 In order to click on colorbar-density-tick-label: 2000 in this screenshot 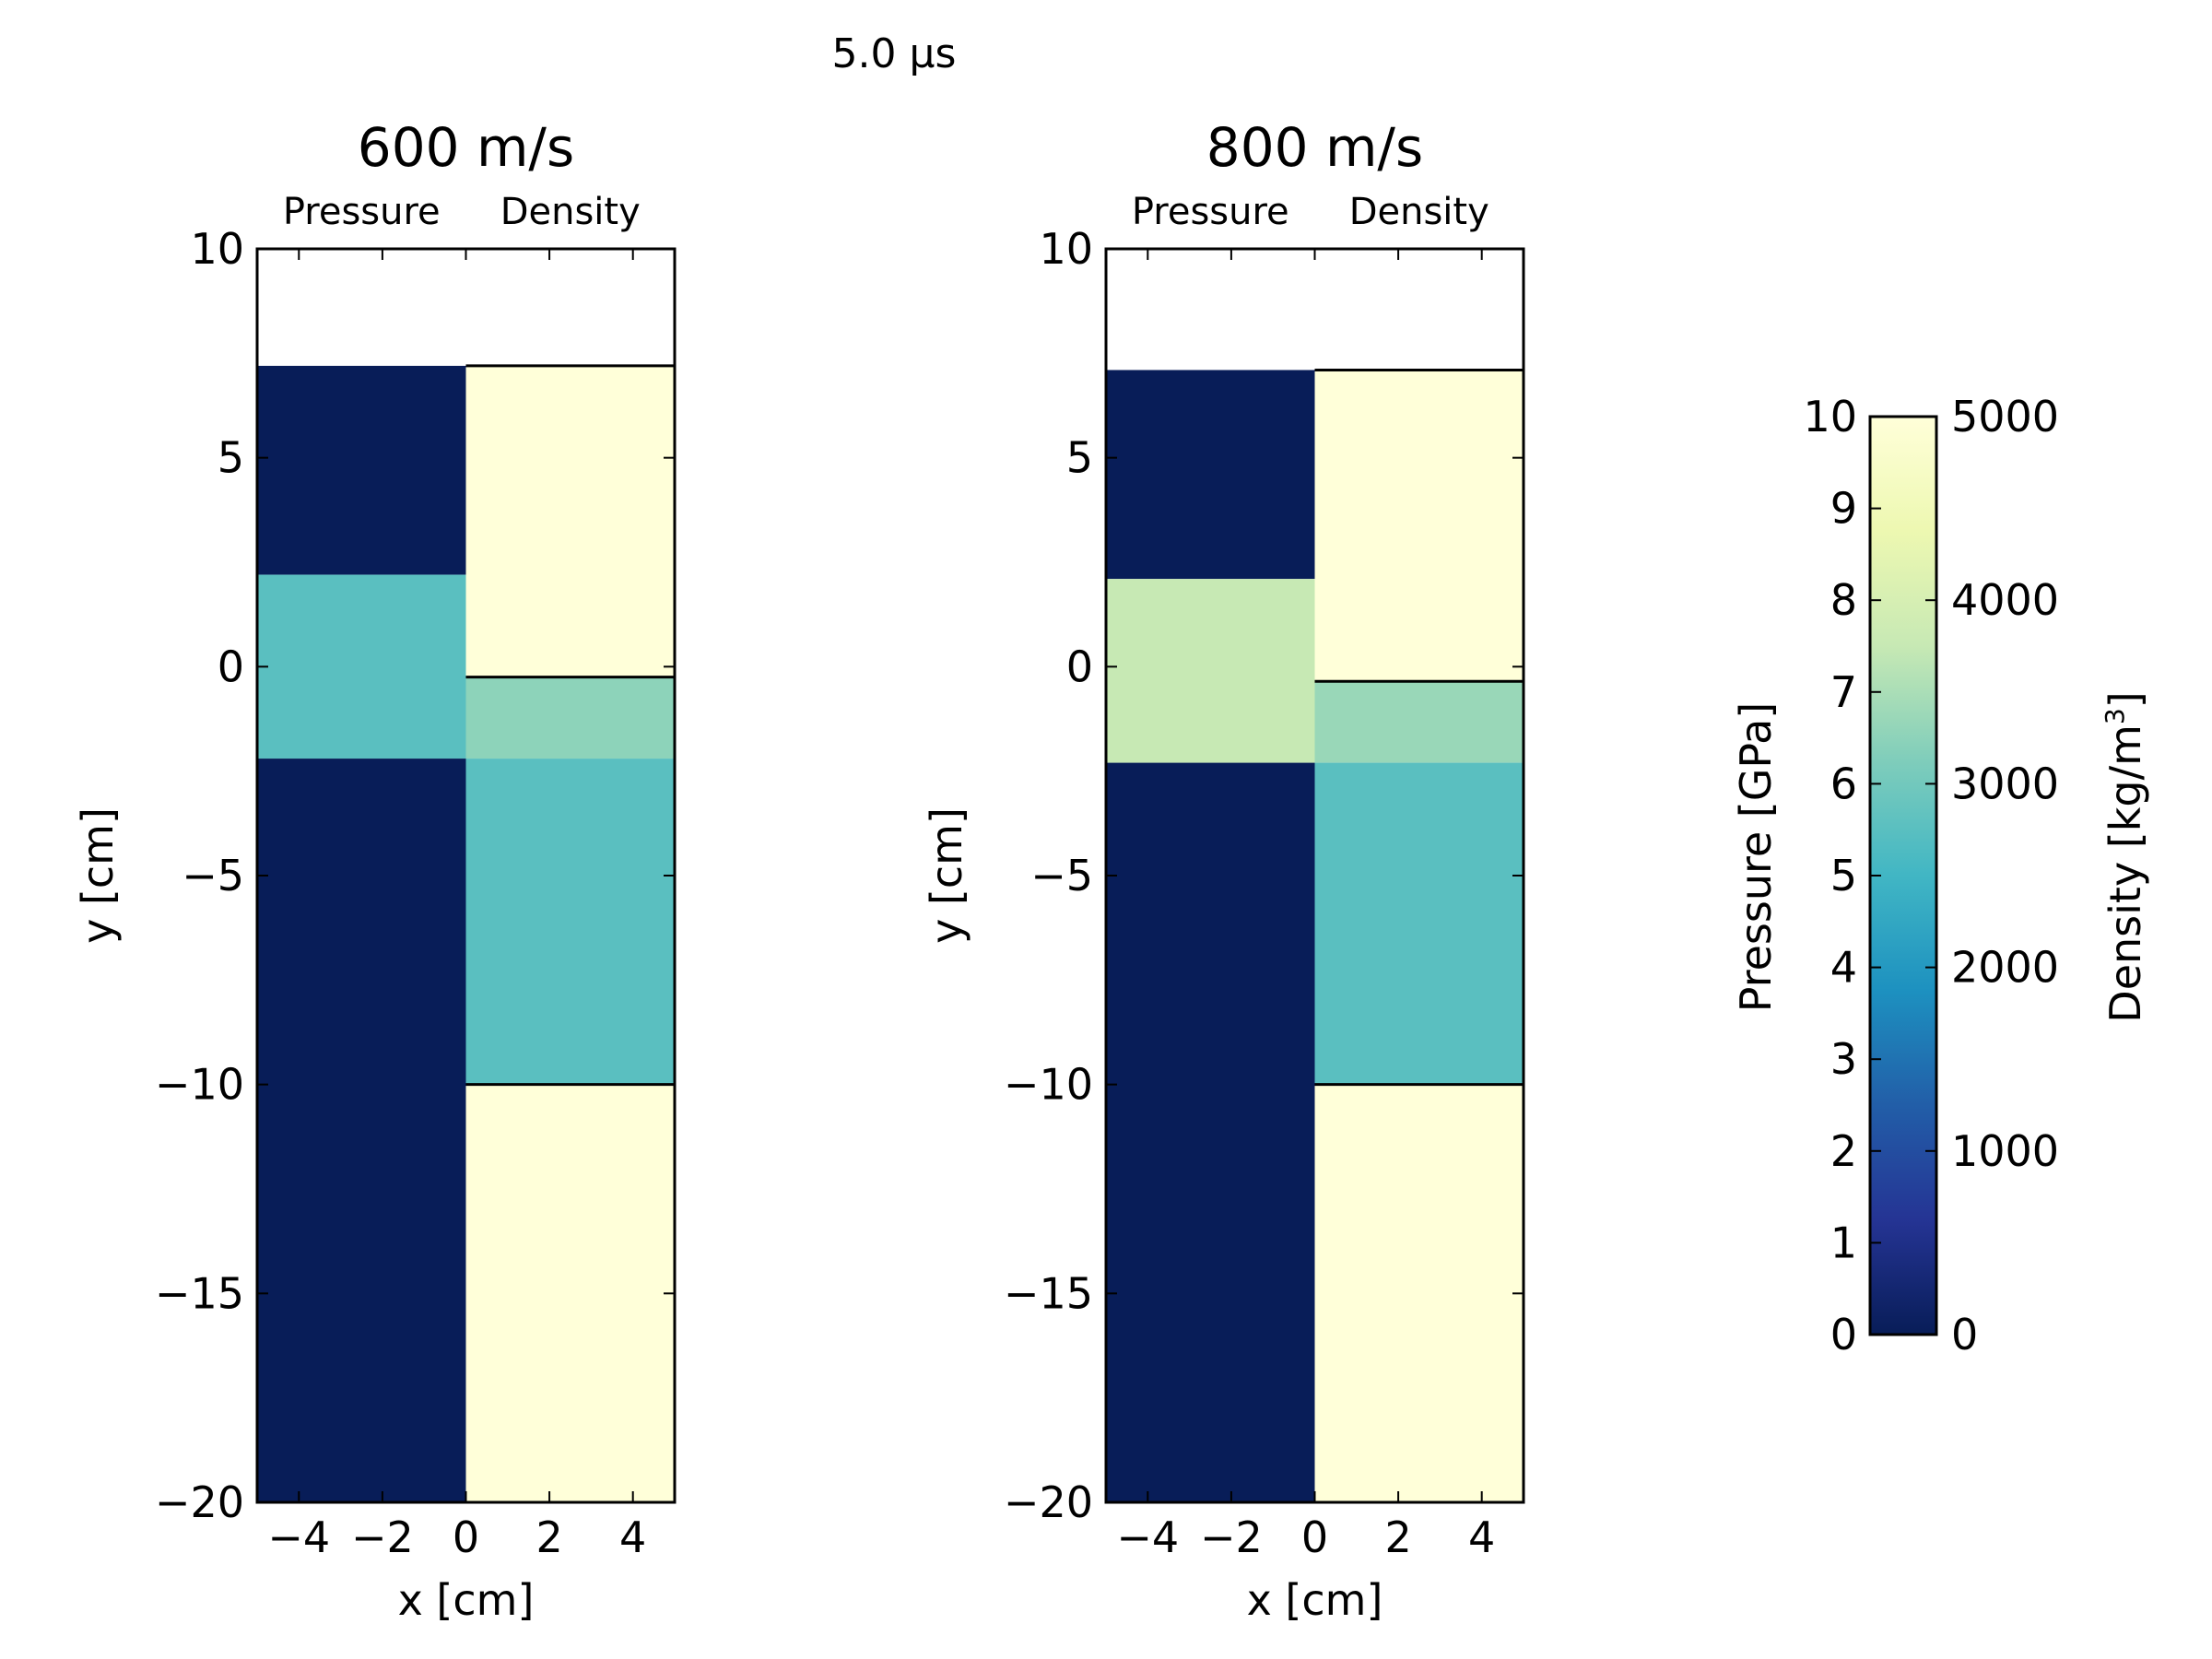, I will do `click(2005, 968)`.